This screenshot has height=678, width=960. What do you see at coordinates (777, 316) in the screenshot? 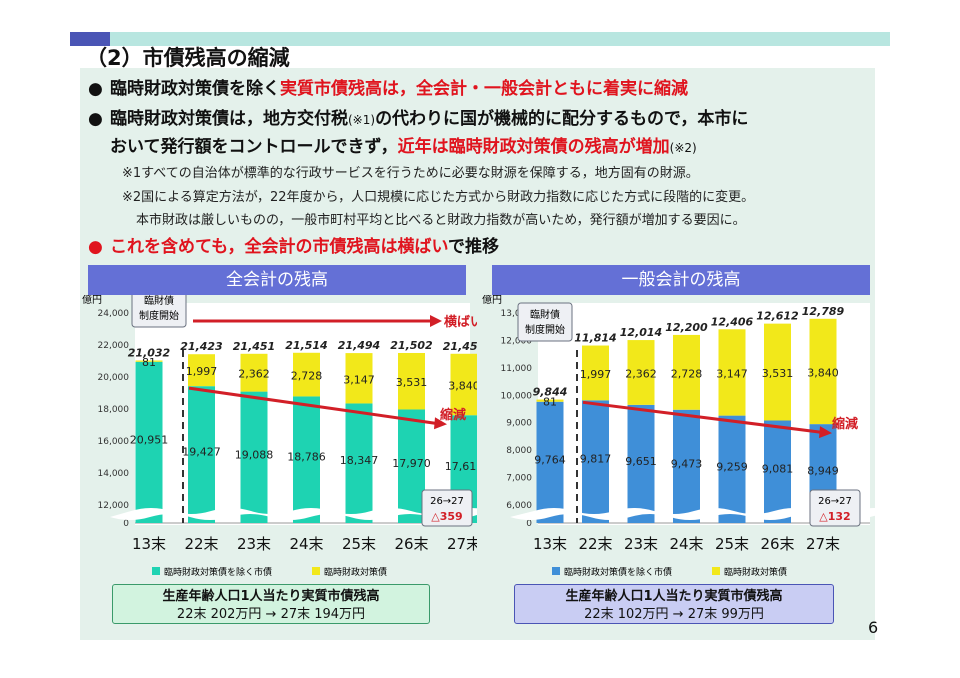
I see `data-label-total: 12,612` at bounding box center [777, 316].